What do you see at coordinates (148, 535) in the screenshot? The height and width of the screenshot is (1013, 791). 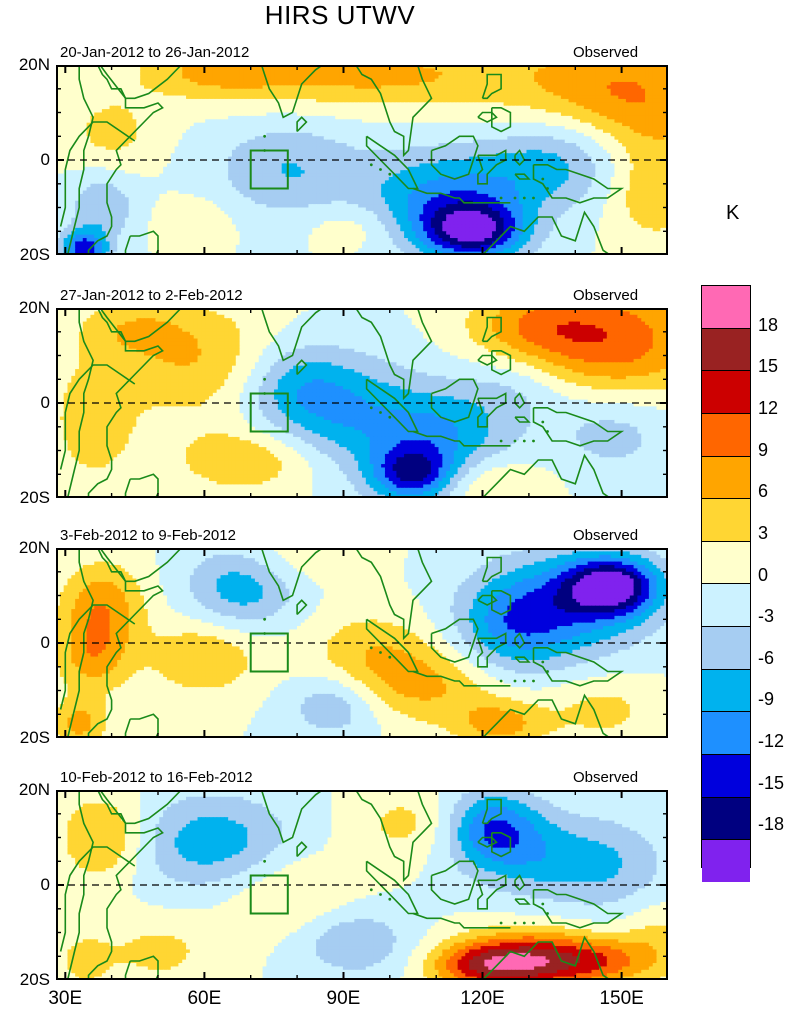 I see `panel-3-date-range: 3-Feb-2012 to 9-Feb-2012` at bounding box center [148, 535].